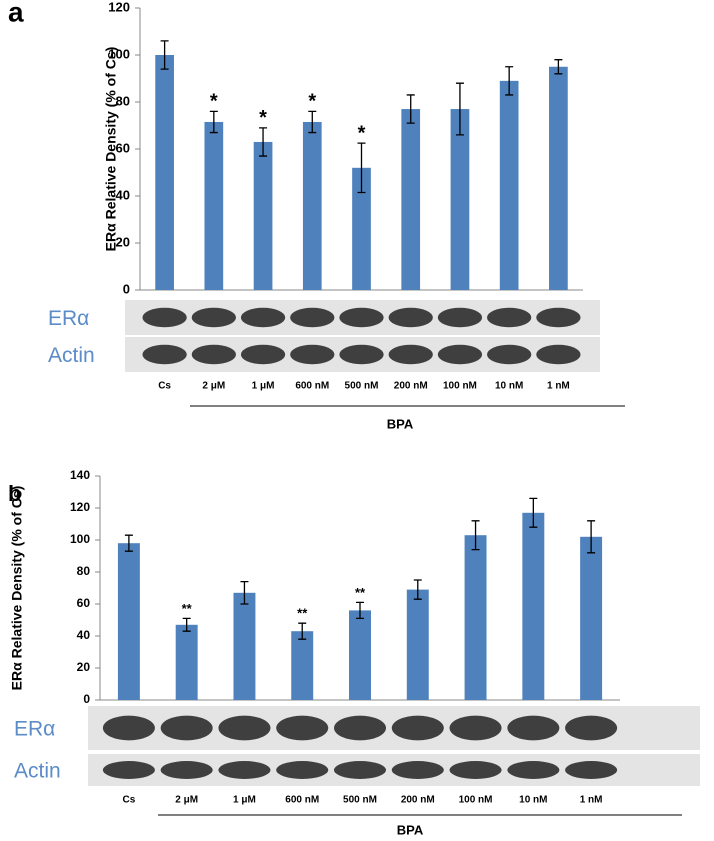  I want to click on x-tick-label: Cs, so click(164, 386).